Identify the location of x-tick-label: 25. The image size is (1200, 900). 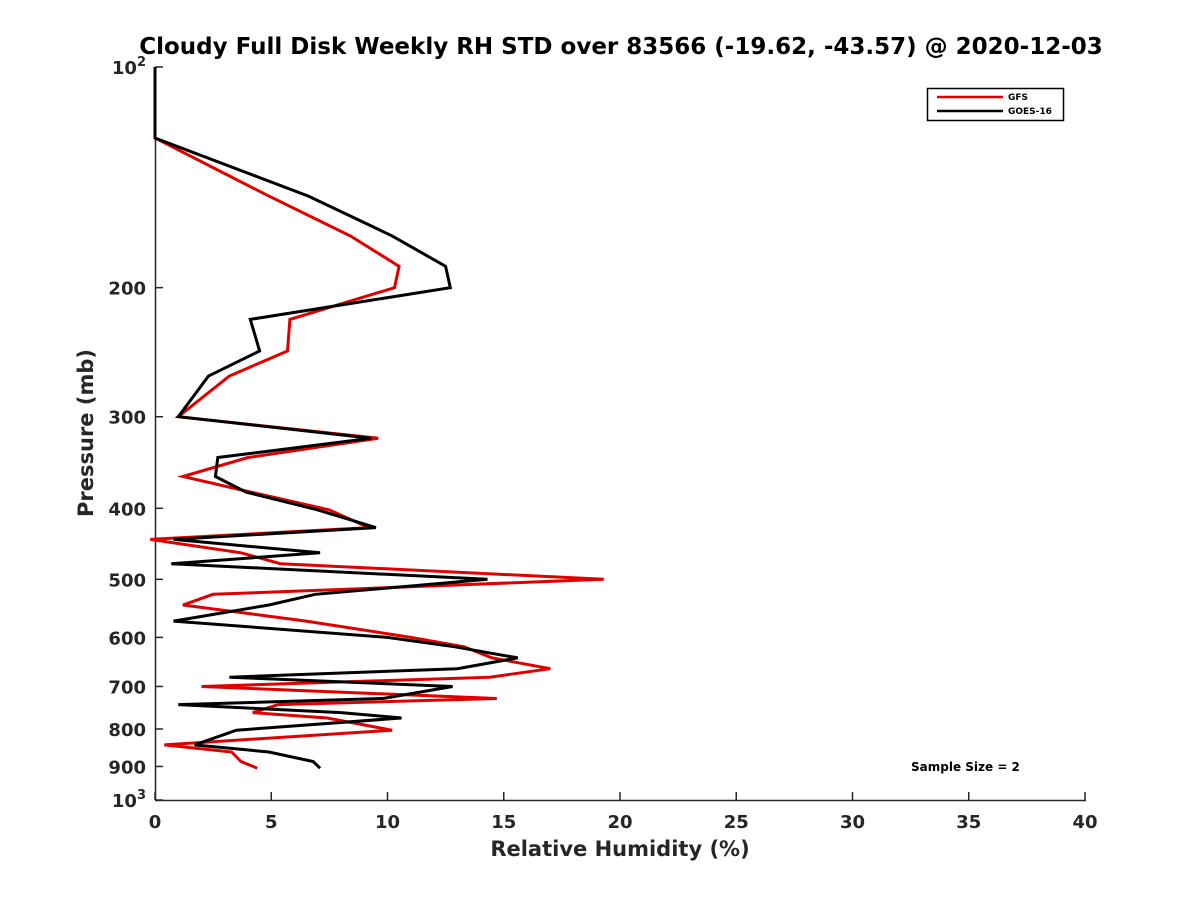
(736, 822).